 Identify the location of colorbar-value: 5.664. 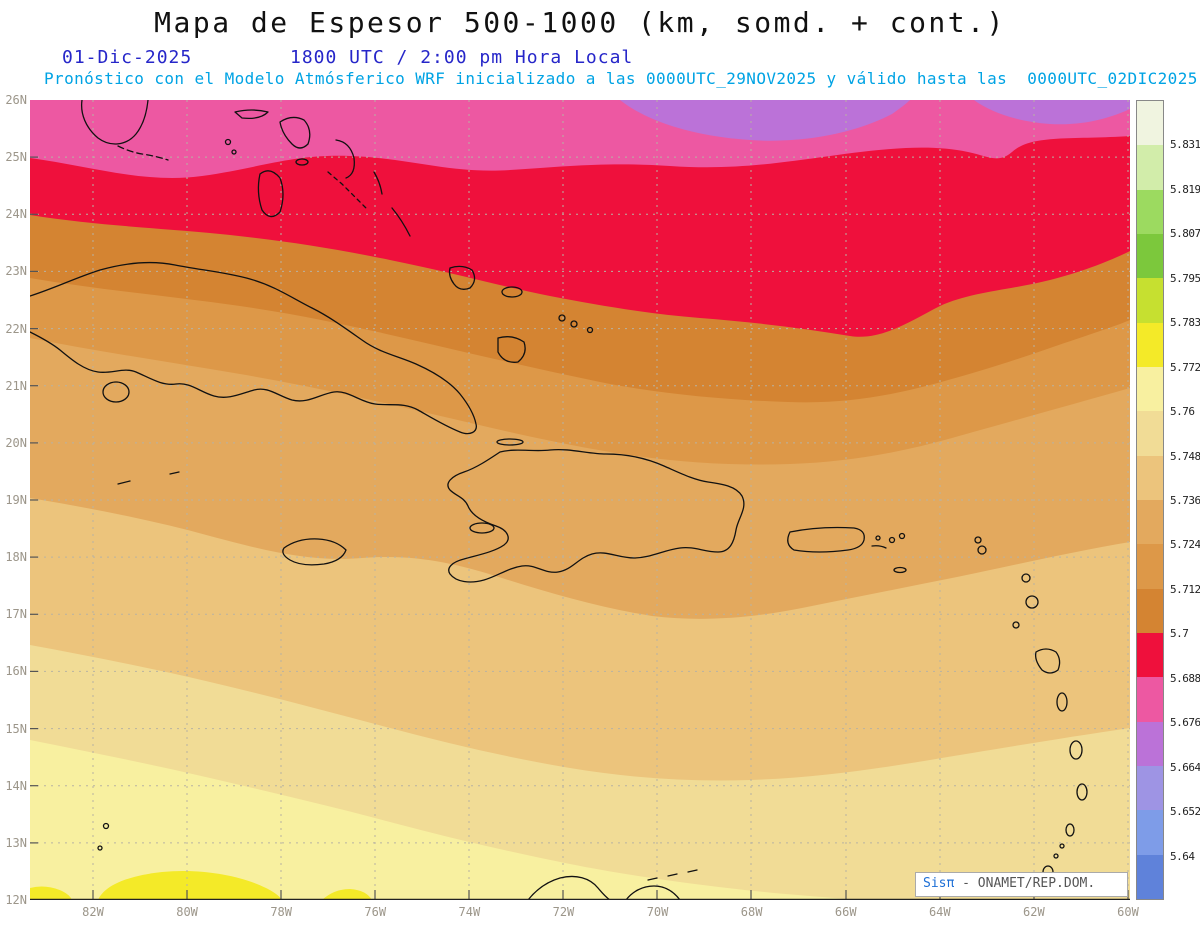
(1185, 767).